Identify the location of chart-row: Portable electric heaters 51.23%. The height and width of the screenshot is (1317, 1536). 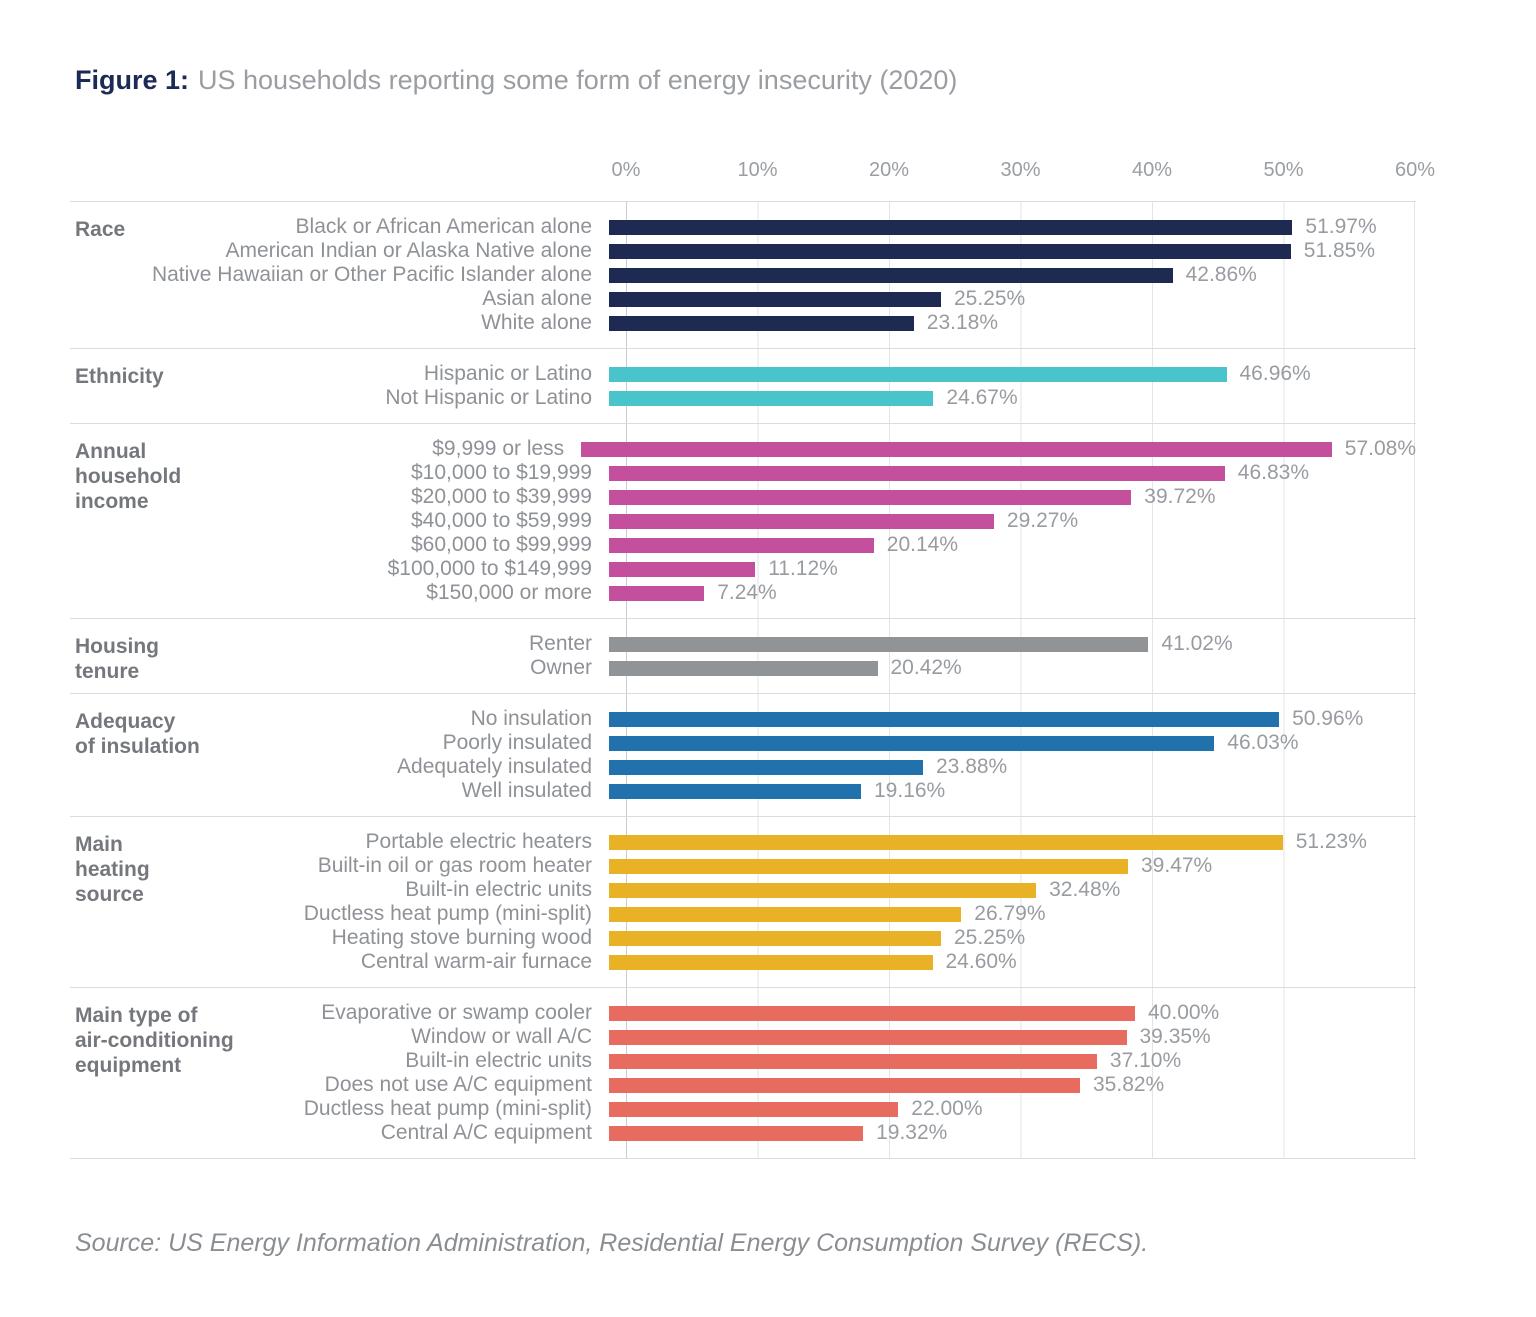
(743, 842).